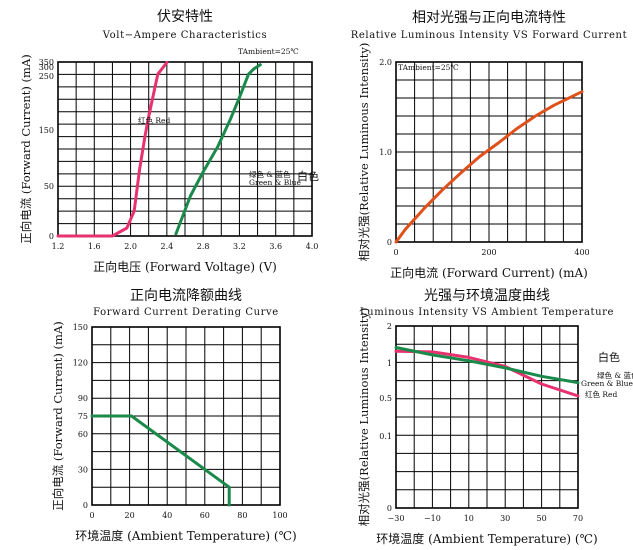  I want to click on y-tick-label: 300, so click(46, 67).